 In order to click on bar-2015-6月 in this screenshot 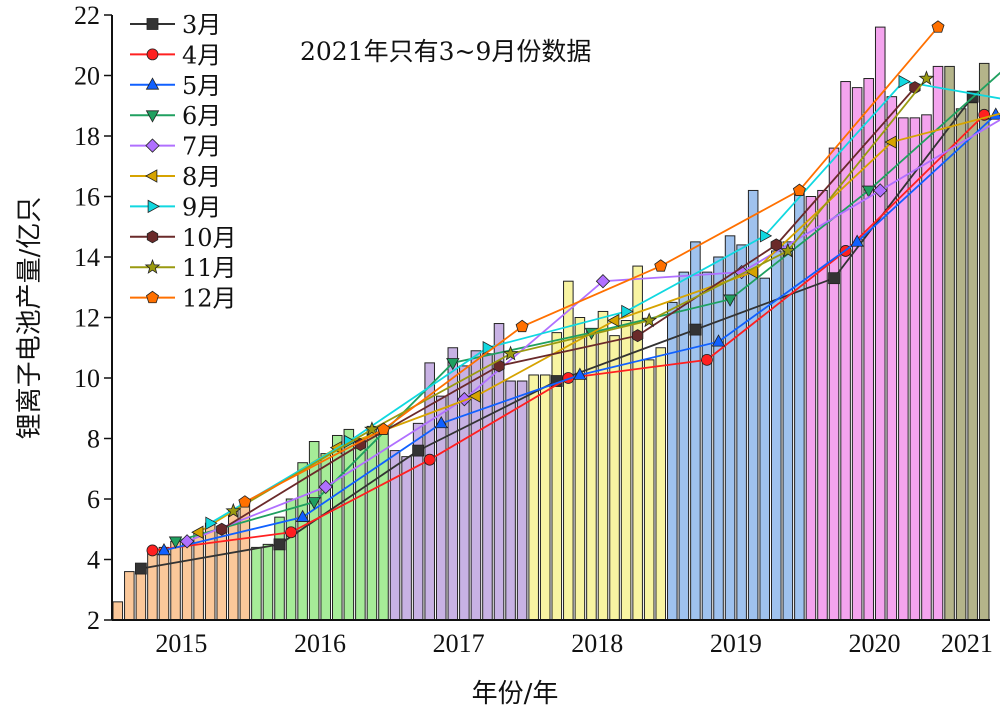, I will do `click(175, 580)`.